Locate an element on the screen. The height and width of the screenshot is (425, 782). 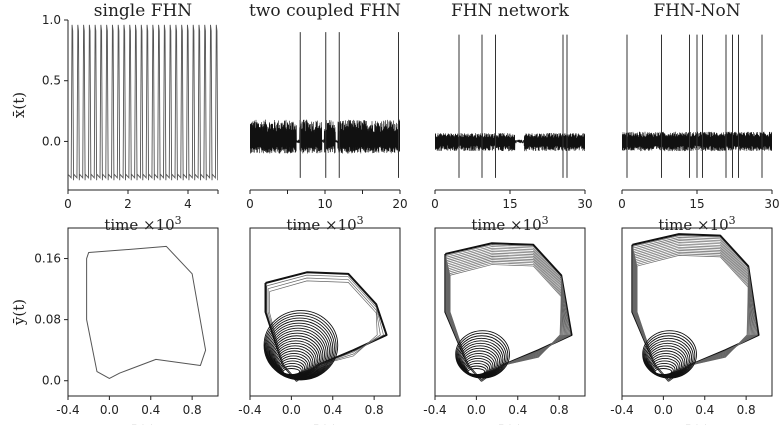
subplot-7: -0.4 0.0 0.4 0.8 x̄(t) is located at coordinates (504, 326).